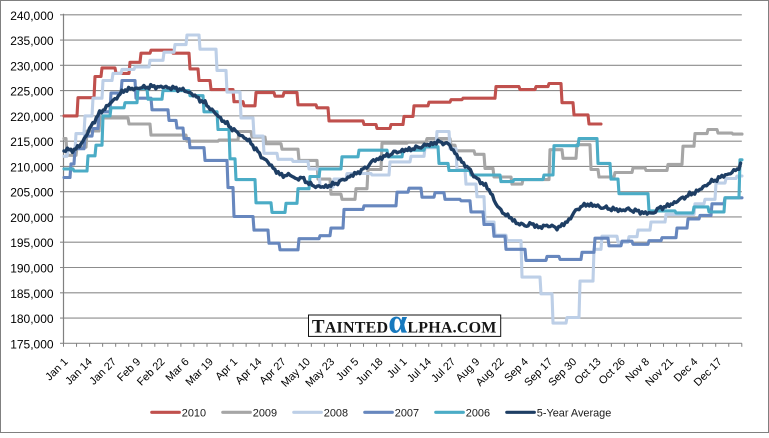  I want to click on svg-text: 2009, so click(265, 413).